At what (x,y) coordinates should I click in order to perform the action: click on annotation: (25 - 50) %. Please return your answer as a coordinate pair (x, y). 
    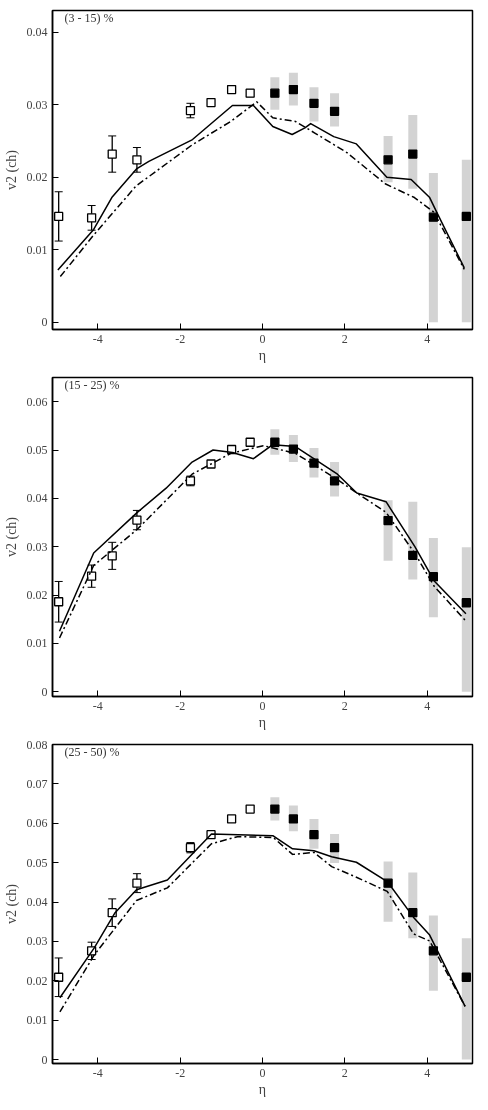
    Looking at the image, I should click on (92, 751).